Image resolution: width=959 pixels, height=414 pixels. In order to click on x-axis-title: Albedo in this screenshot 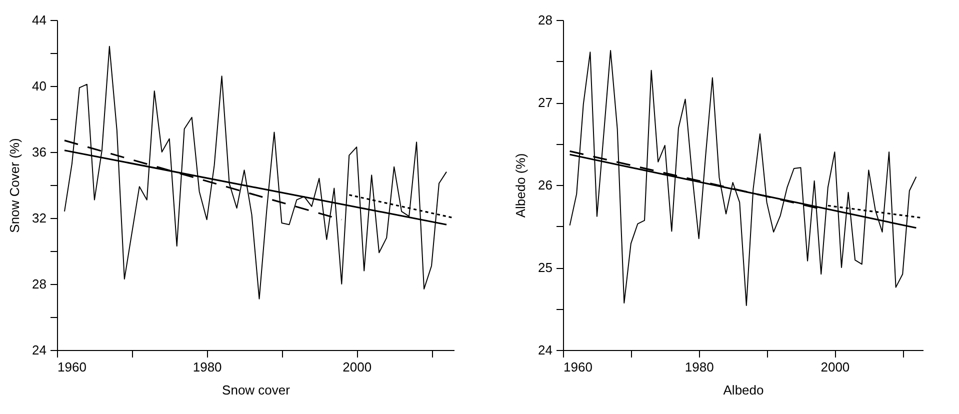, I will do `click(743, 390)`.